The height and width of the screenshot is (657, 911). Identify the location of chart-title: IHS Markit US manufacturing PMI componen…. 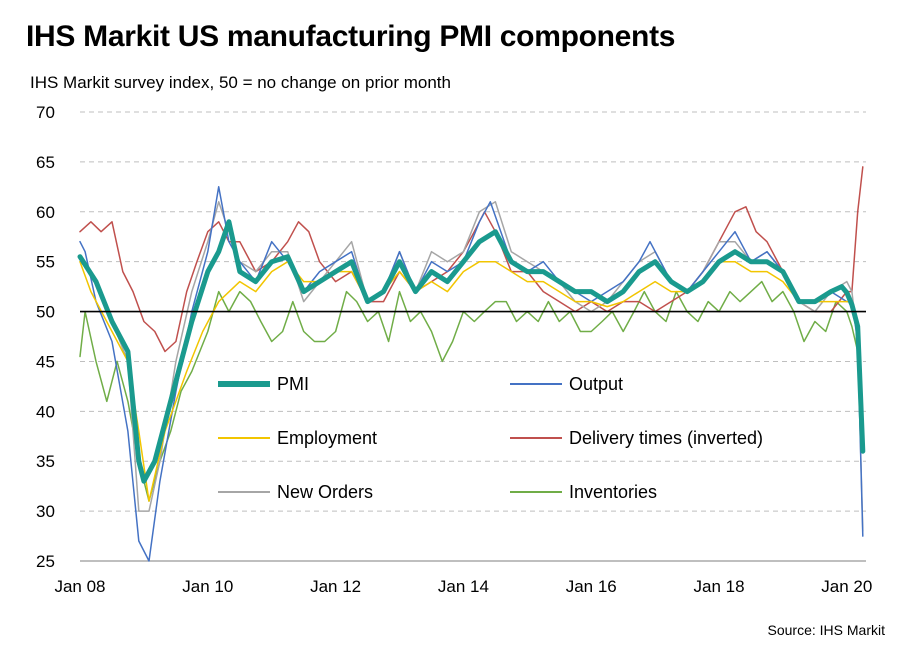
(351, 36).